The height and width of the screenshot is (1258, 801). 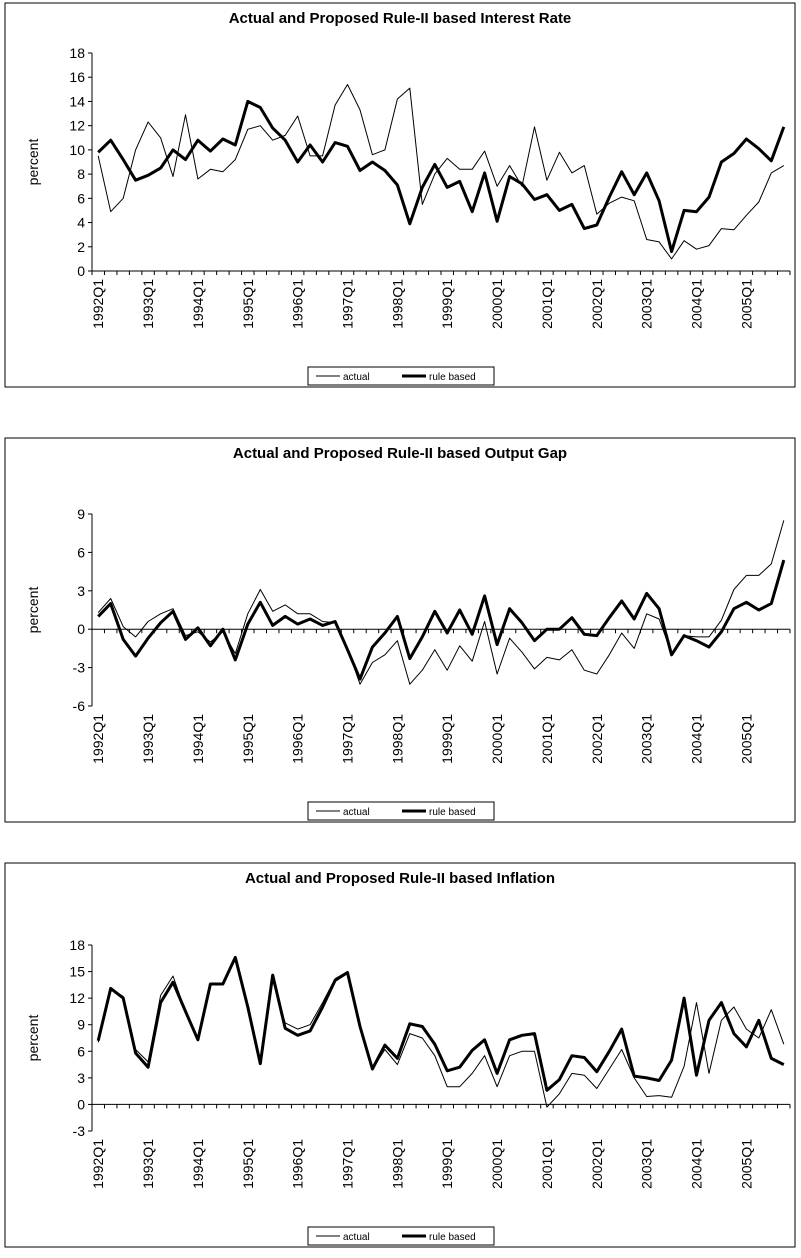 I want to click on y-tick-label: 2, so click(x=81, y=247).